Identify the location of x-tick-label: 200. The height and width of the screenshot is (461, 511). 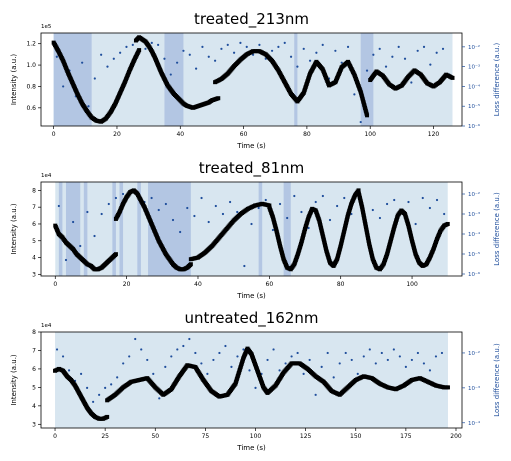
(456, 436).